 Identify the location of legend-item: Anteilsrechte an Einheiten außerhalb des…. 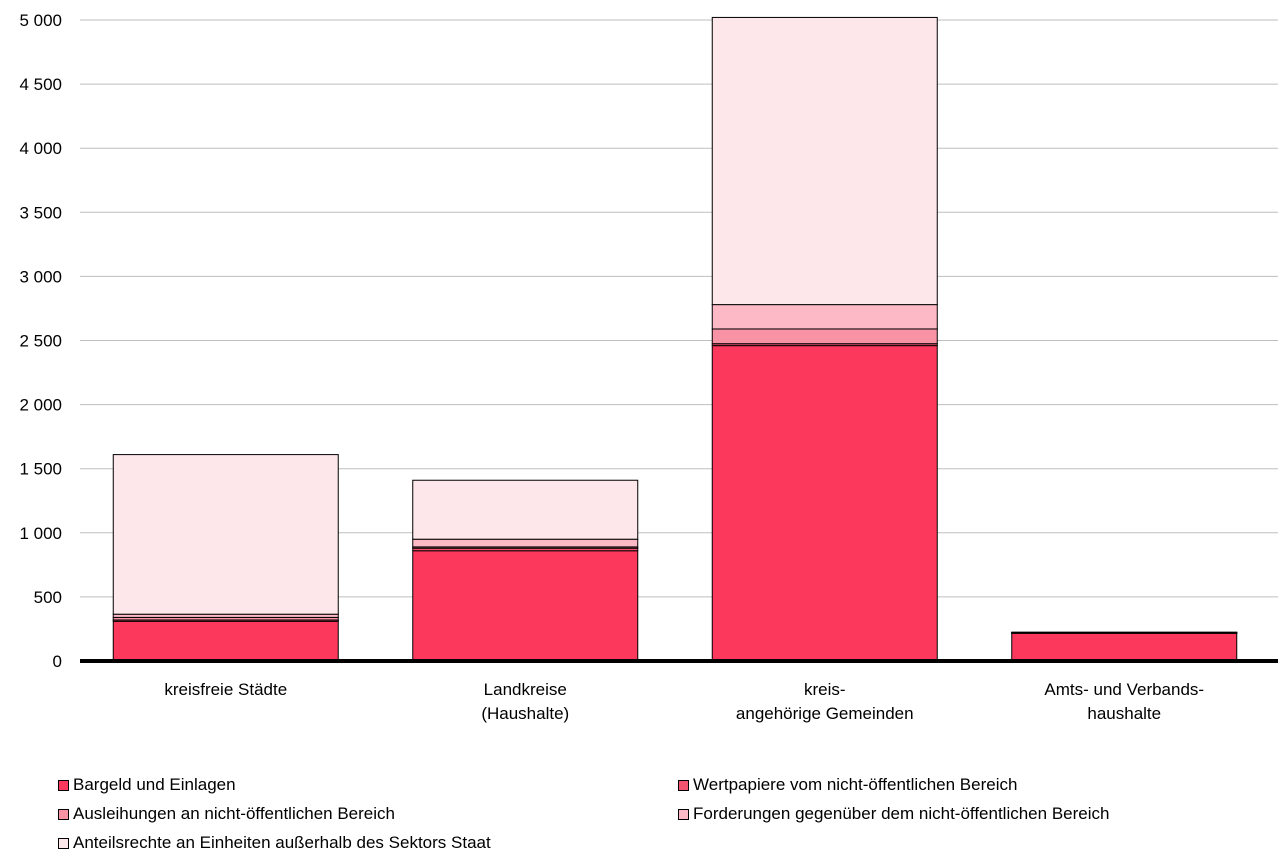
(274, 843).